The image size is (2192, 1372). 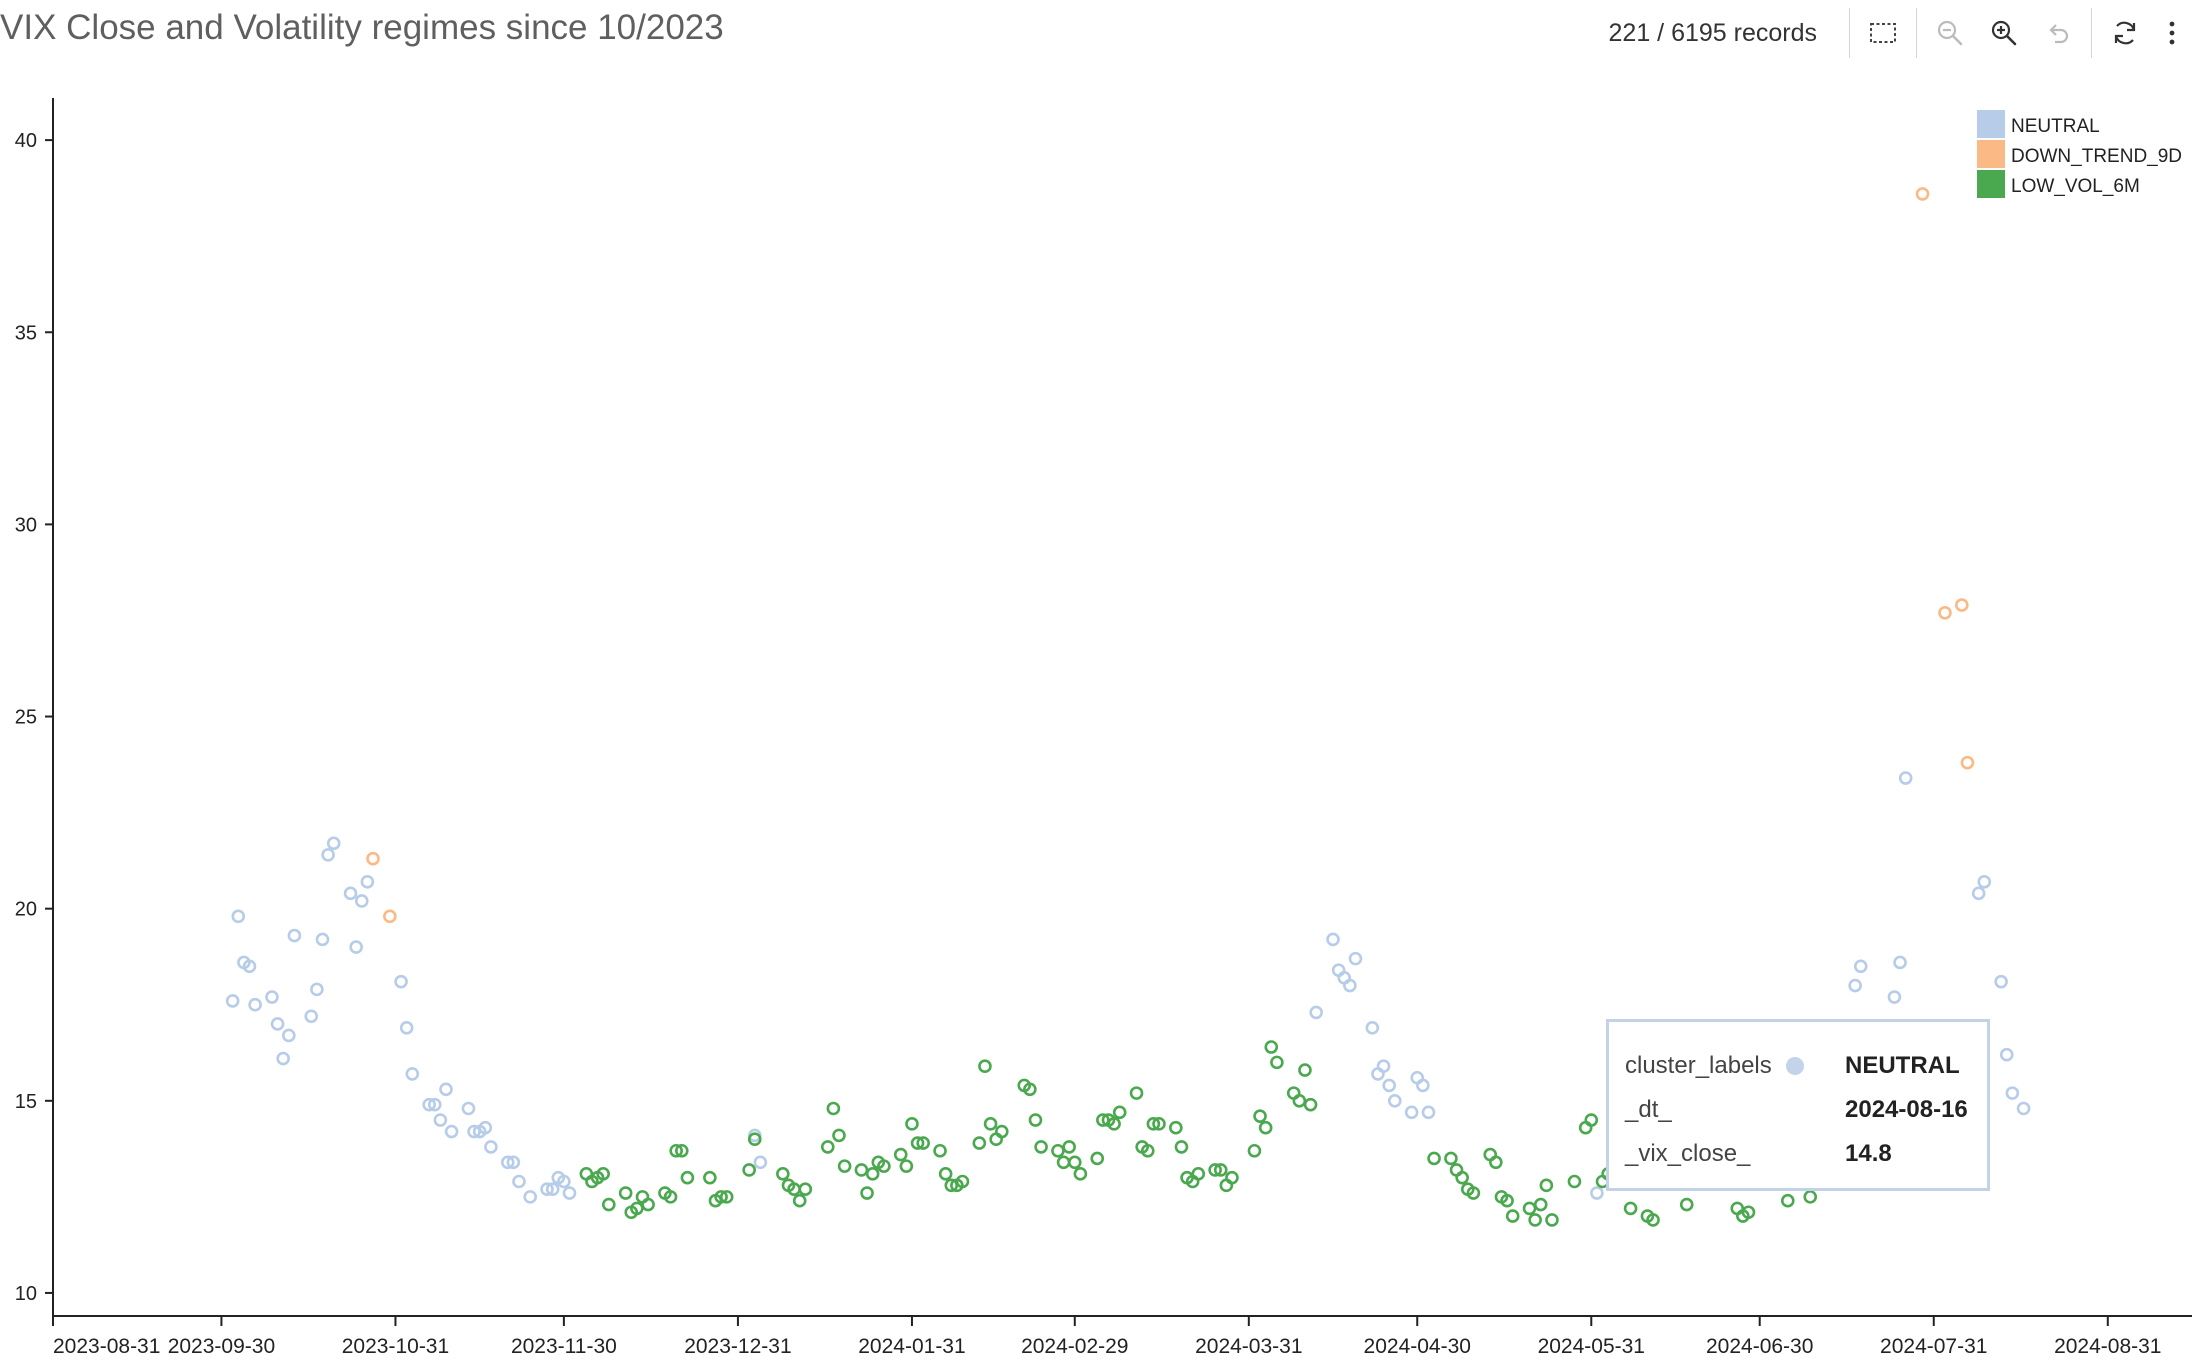 I want to click on undo-button, so click(x=2058, y=33).